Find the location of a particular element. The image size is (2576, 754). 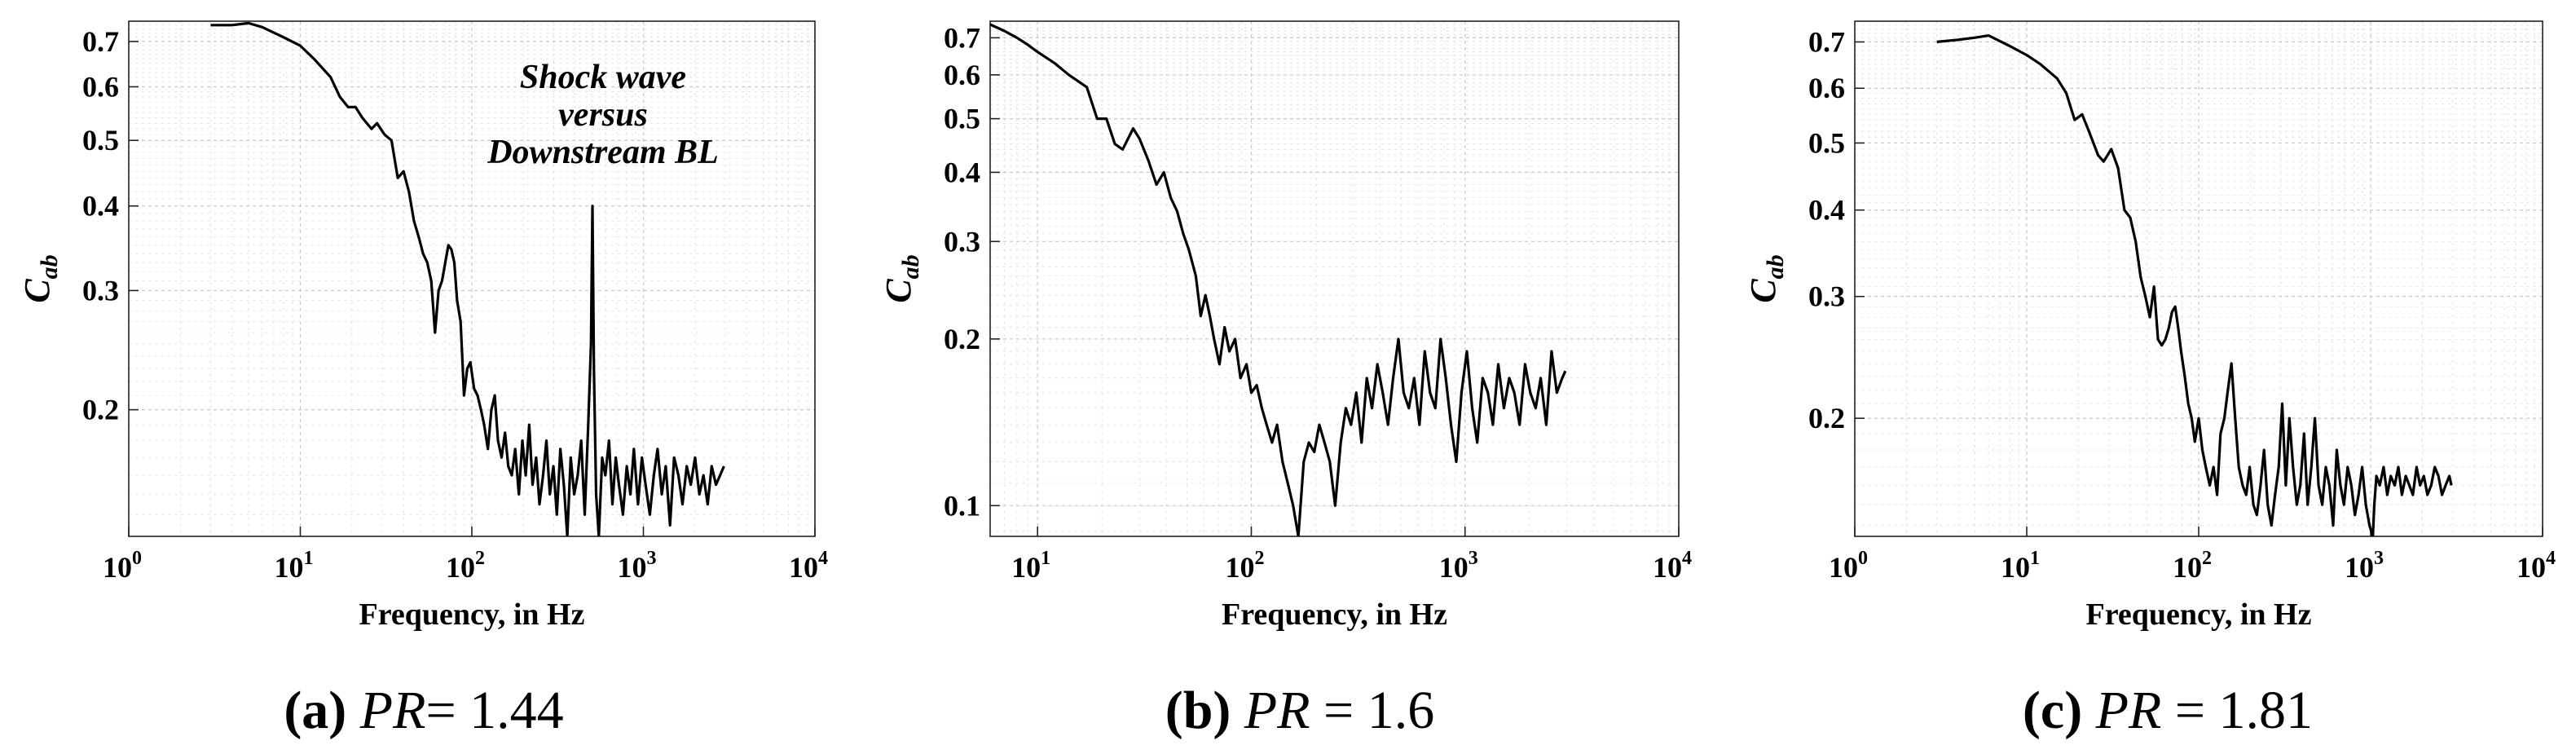

caption-value: = 1.81 is located at coordinates (2237, 711).